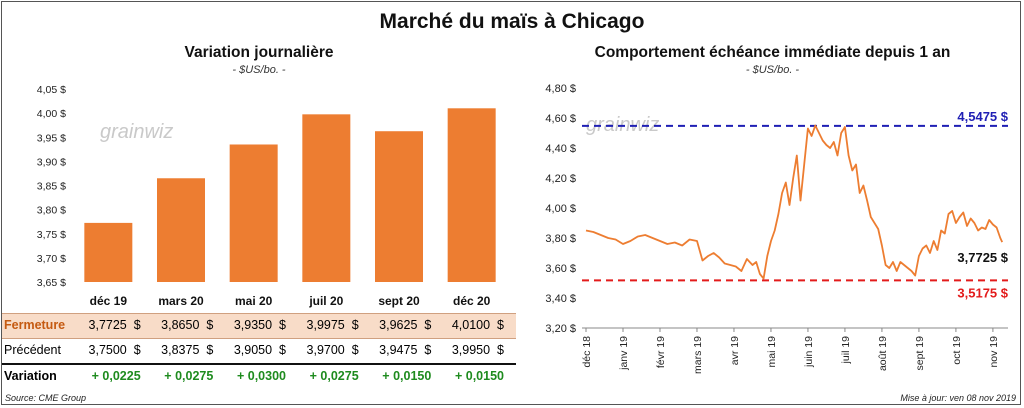 This screenshot has height=408, width=1024. I want to click on table-cell: 3,9975 $, so click(332, 325).